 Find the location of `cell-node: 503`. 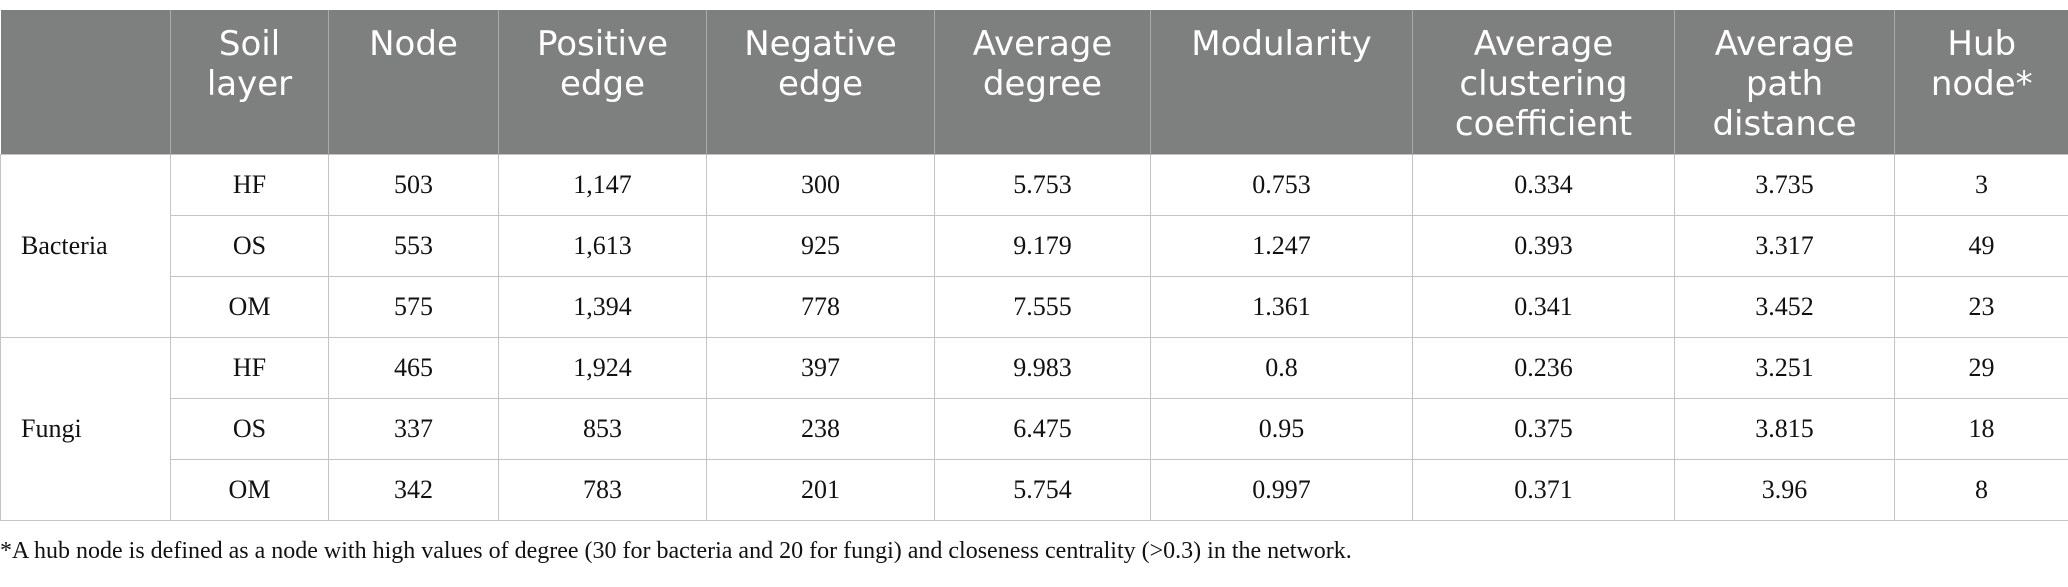

cell-node: 503 is located at coordinates (413, 185).